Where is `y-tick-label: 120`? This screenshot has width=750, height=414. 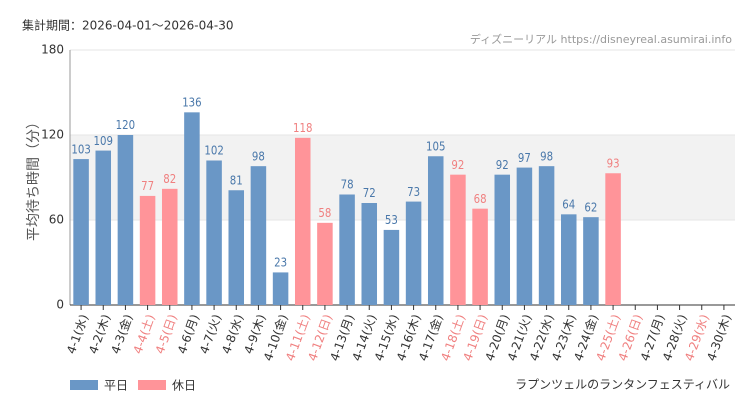
y-tick-label: 120 is located at coordinates (52, 135).